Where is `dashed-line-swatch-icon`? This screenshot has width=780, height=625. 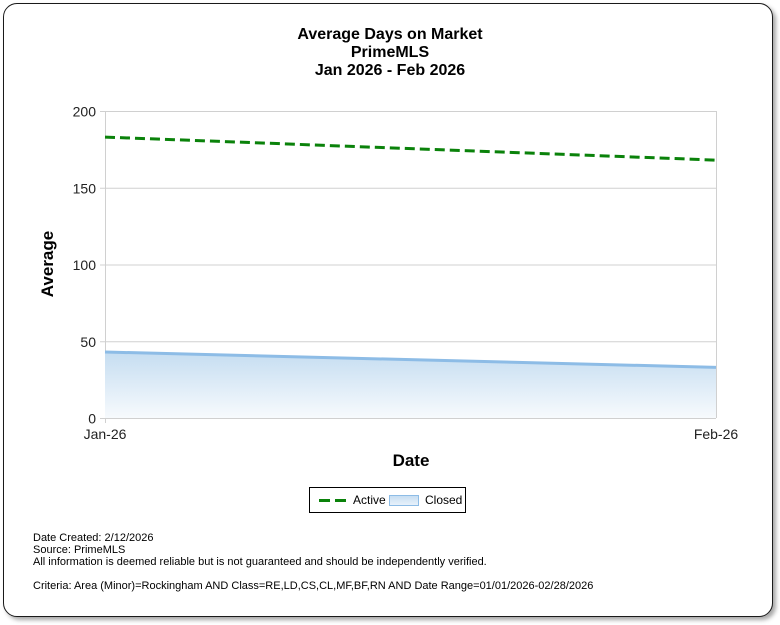
dashed-line-swatch-icon is located at coordinates (333, 500).